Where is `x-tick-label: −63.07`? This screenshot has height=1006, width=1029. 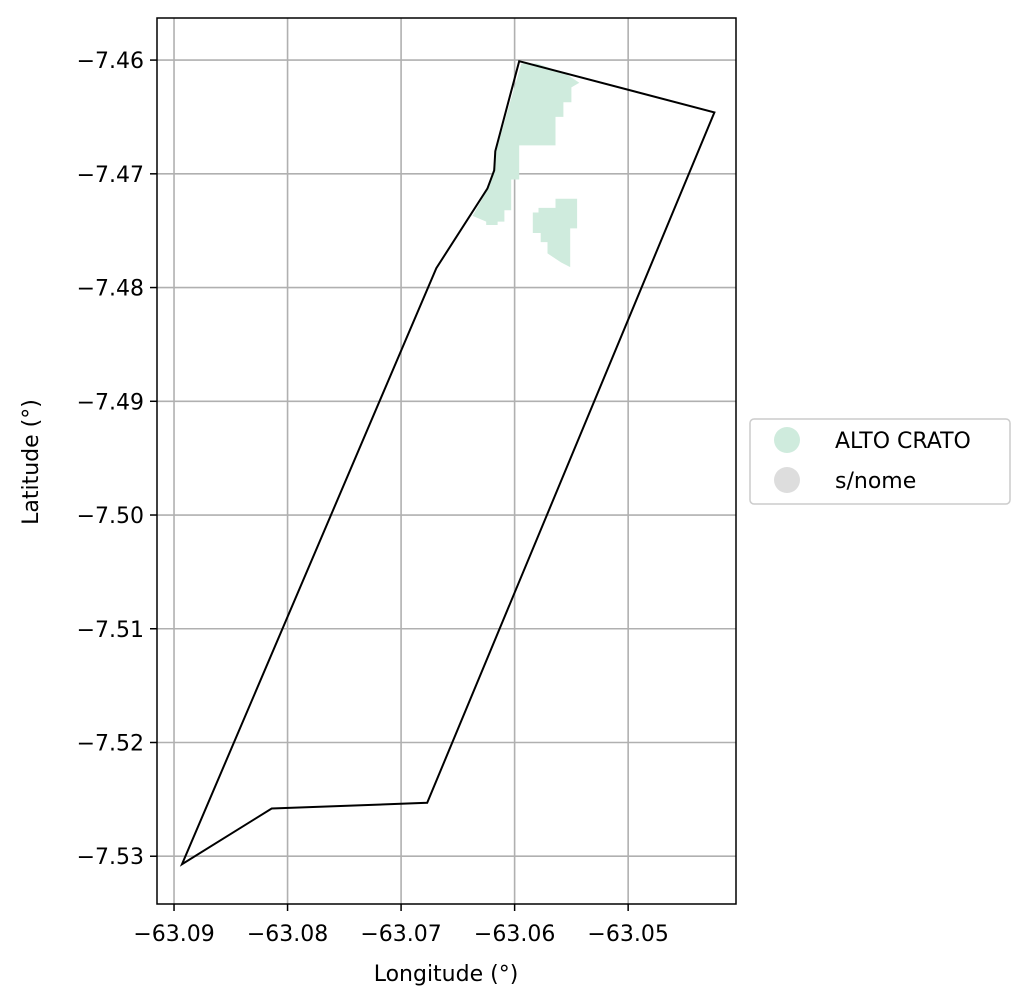
x-tick-label: −63.07 is located at coordinates (400, 934).